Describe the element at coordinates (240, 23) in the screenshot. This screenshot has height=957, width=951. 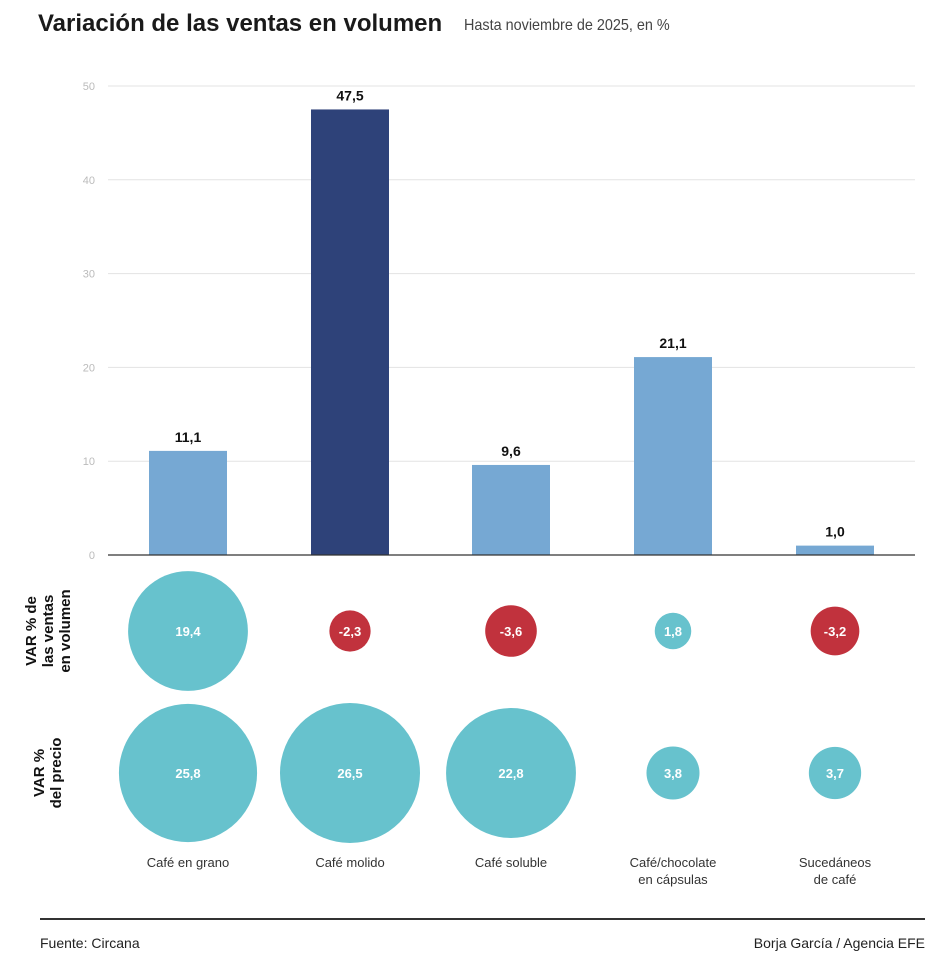
I see `chart-title: Variación de las ventas en volumen` at that location.